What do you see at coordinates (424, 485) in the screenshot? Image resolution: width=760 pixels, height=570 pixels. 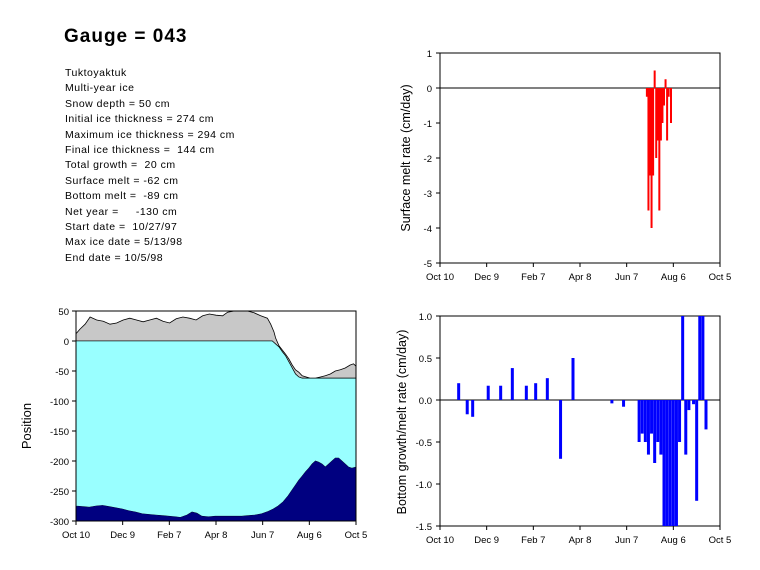 I see `y-tick-label: -1.0` at bounding box center [424, 485].